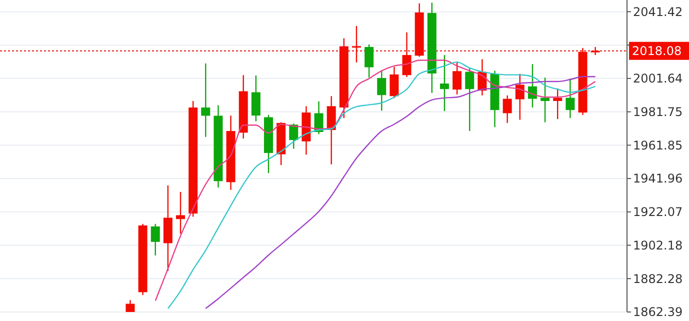  What do you see at coordinates (658, 279) in the screenshot?
I see `y-tick-label: 1882.28` at bounding box center [658, 279].